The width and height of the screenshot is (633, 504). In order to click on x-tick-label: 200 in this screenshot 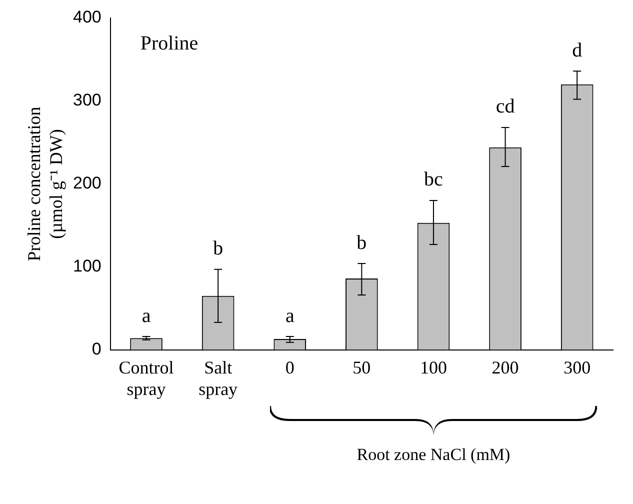, I will do `click(505, 367)`.